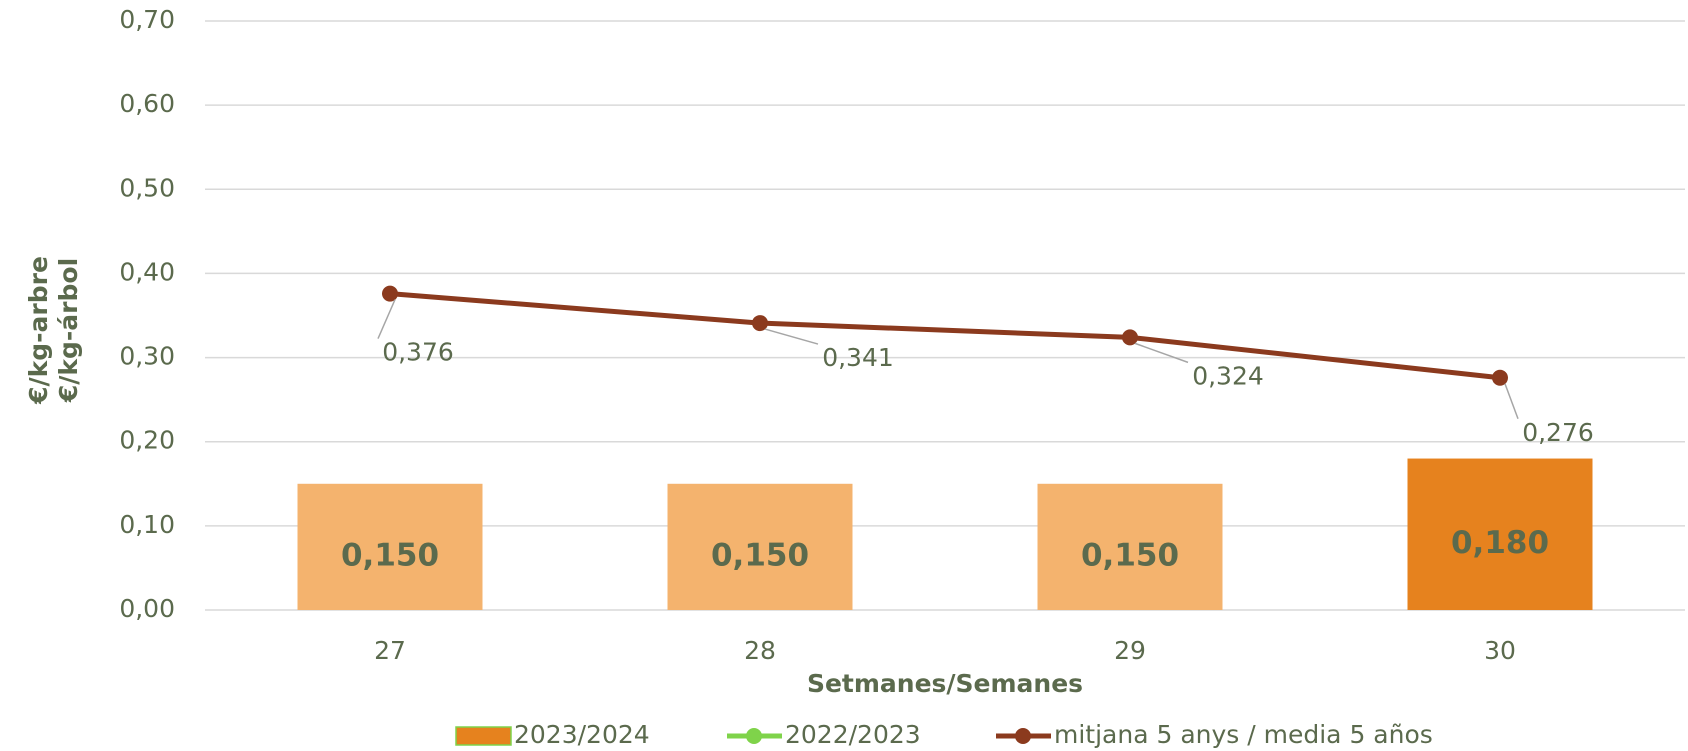 The width and height of the screenshot is (1688, 751). Describe the element at coordinates (68, 330) in the screenshot. I see `y-axis-title-line: €/kg-árbol` at that location.